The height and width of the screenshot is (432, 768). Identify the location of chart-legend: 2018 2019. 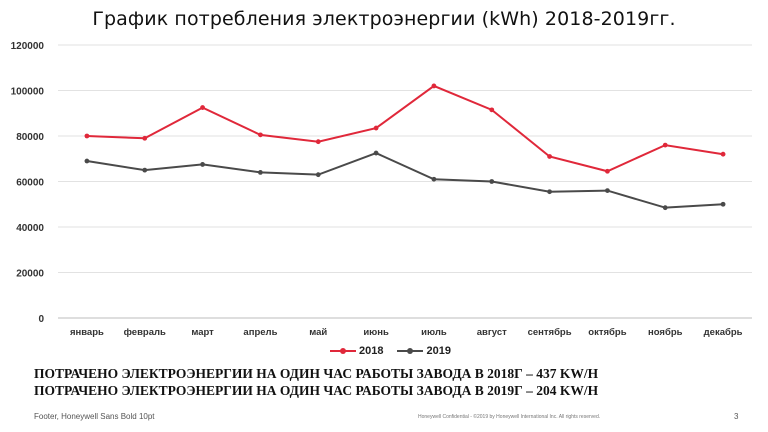
(390, 351).